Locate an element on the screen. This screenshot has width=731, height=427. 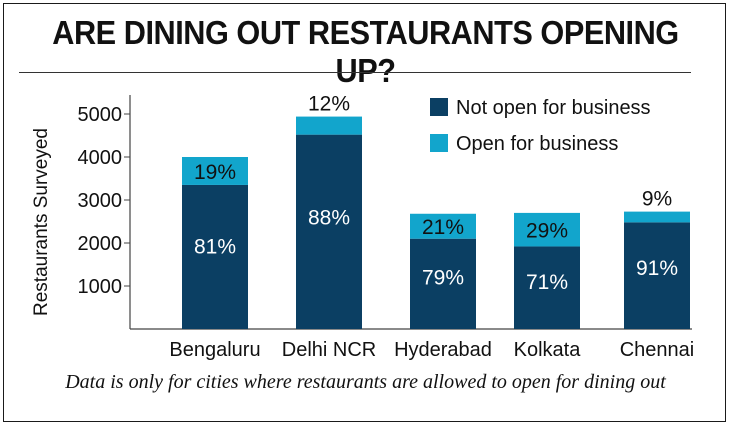
title-divider is located at coordinates (355, 72).